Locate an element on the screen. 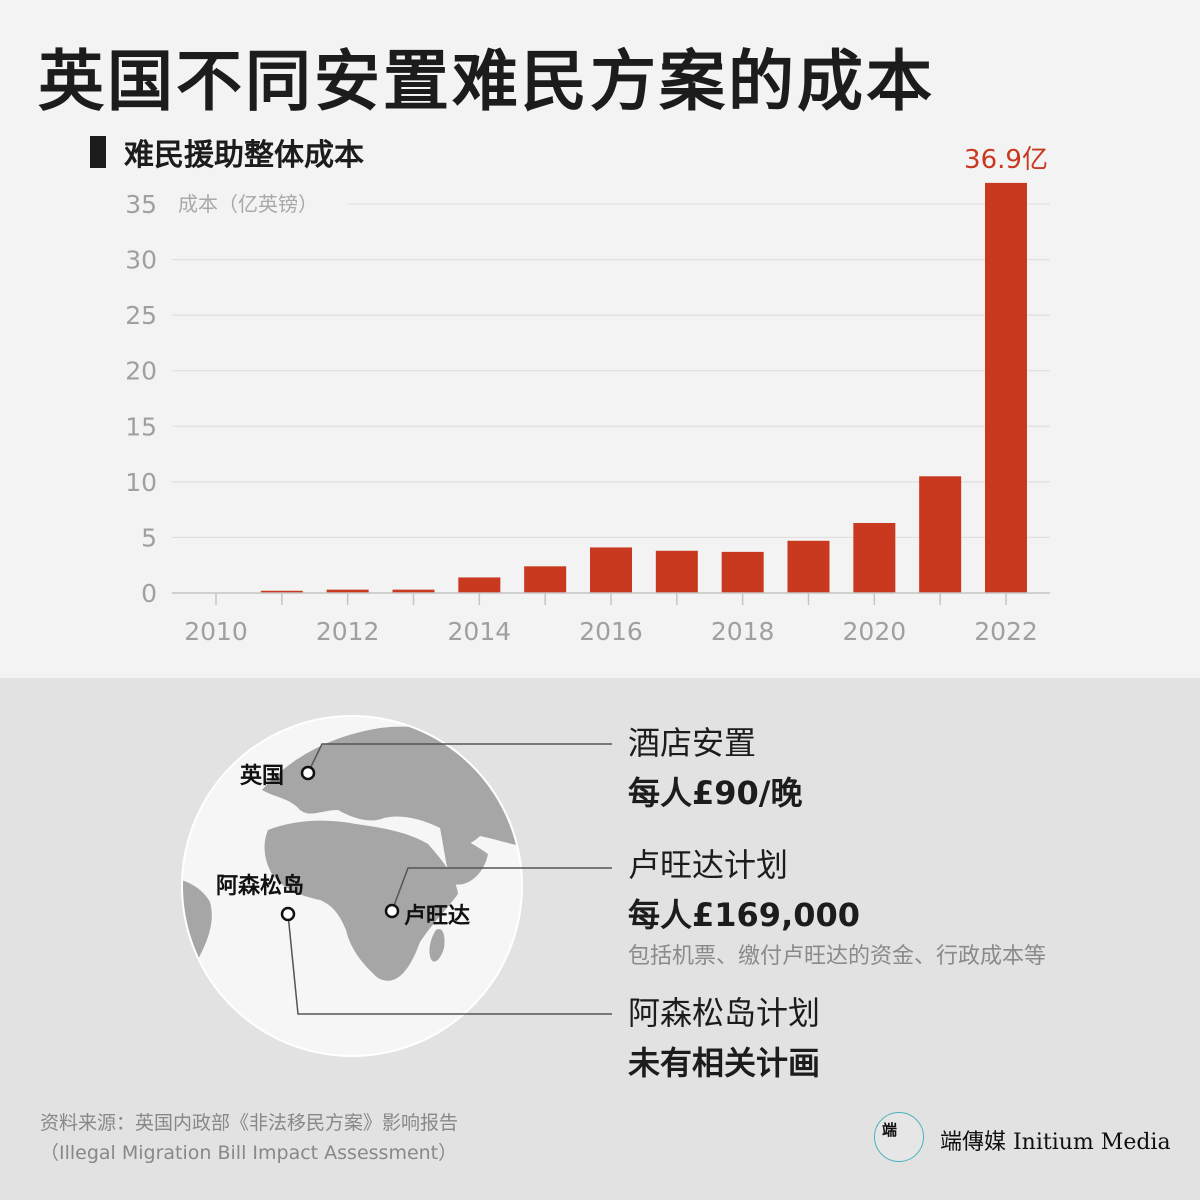 Image resolution: width=1200 pixels, height=1200 pixels. ascension-marker is located at coordinates (288, 914).